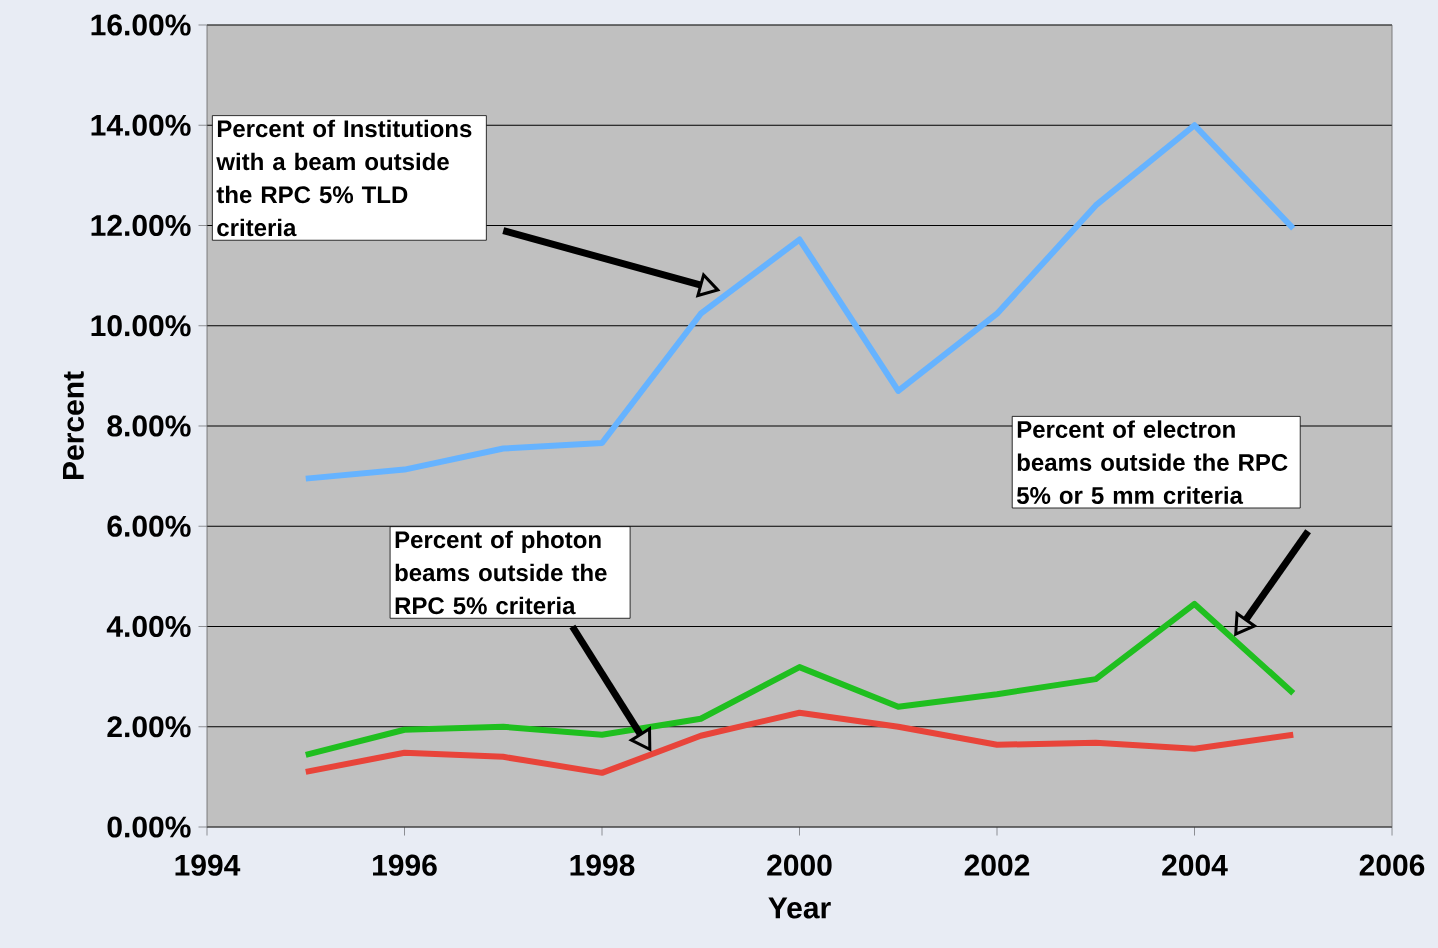 The width and height of the screenshot is (1438, 948). I want to click on x-axis-title: Year, so click(799, 908).